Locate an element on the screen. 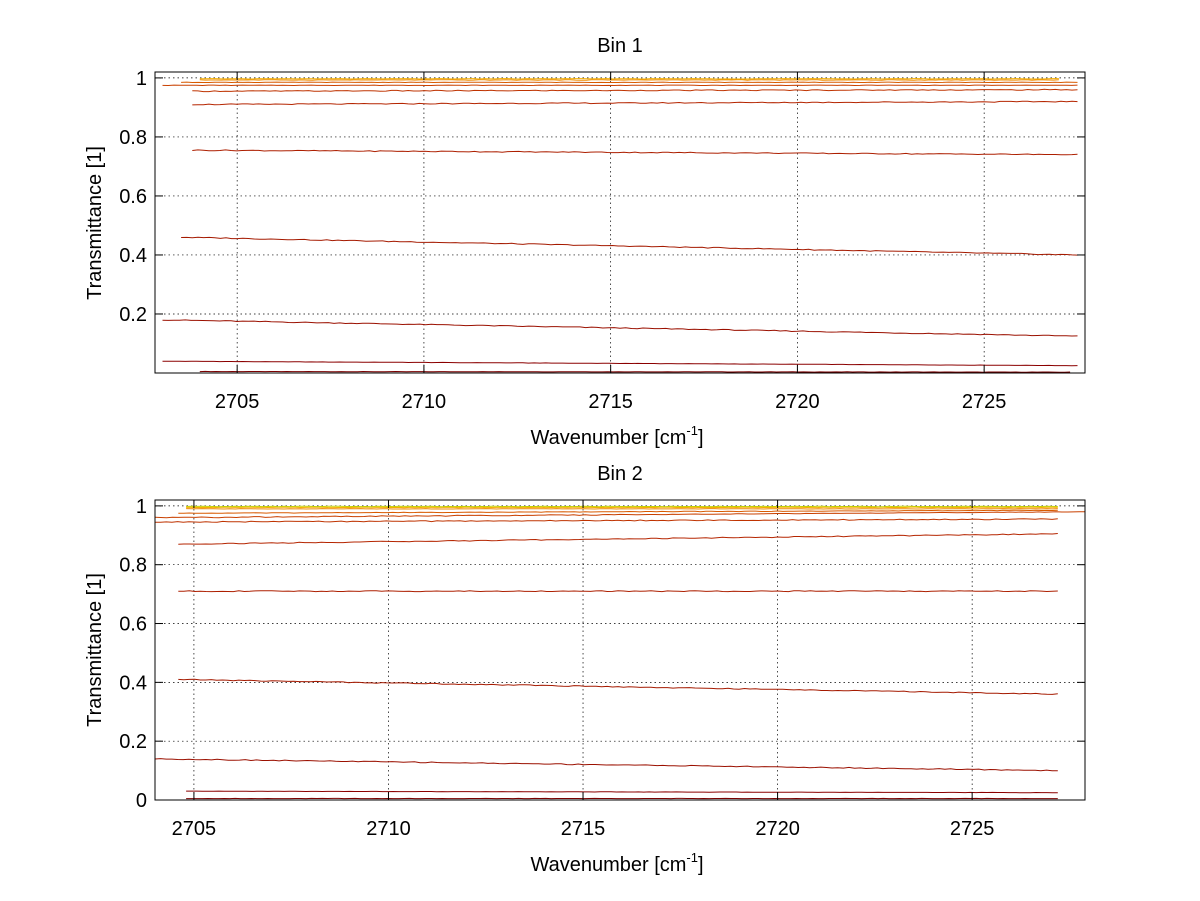 This screenshot has height=901, width=1200. chart-title: Bin 1 is located at coordinates (620, 46).